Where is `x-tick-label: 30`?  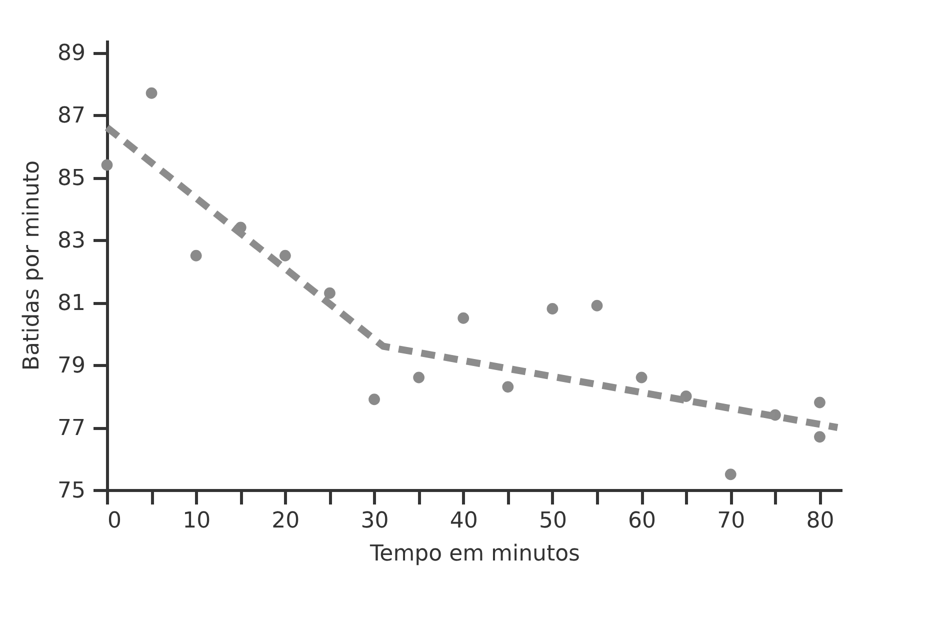
x-tick-label: 30 is located at coordinates (374, 521).